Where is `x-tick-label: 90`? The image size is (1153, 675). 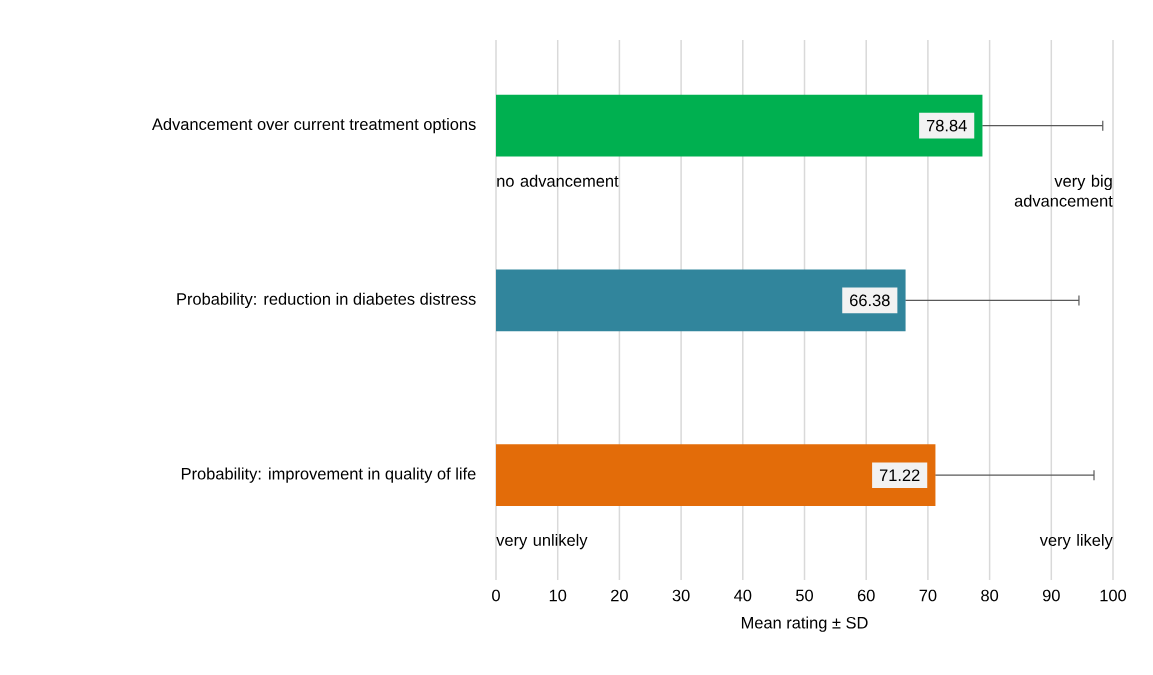 x-tick-label: 90 is located at coordinates (1051, 595).